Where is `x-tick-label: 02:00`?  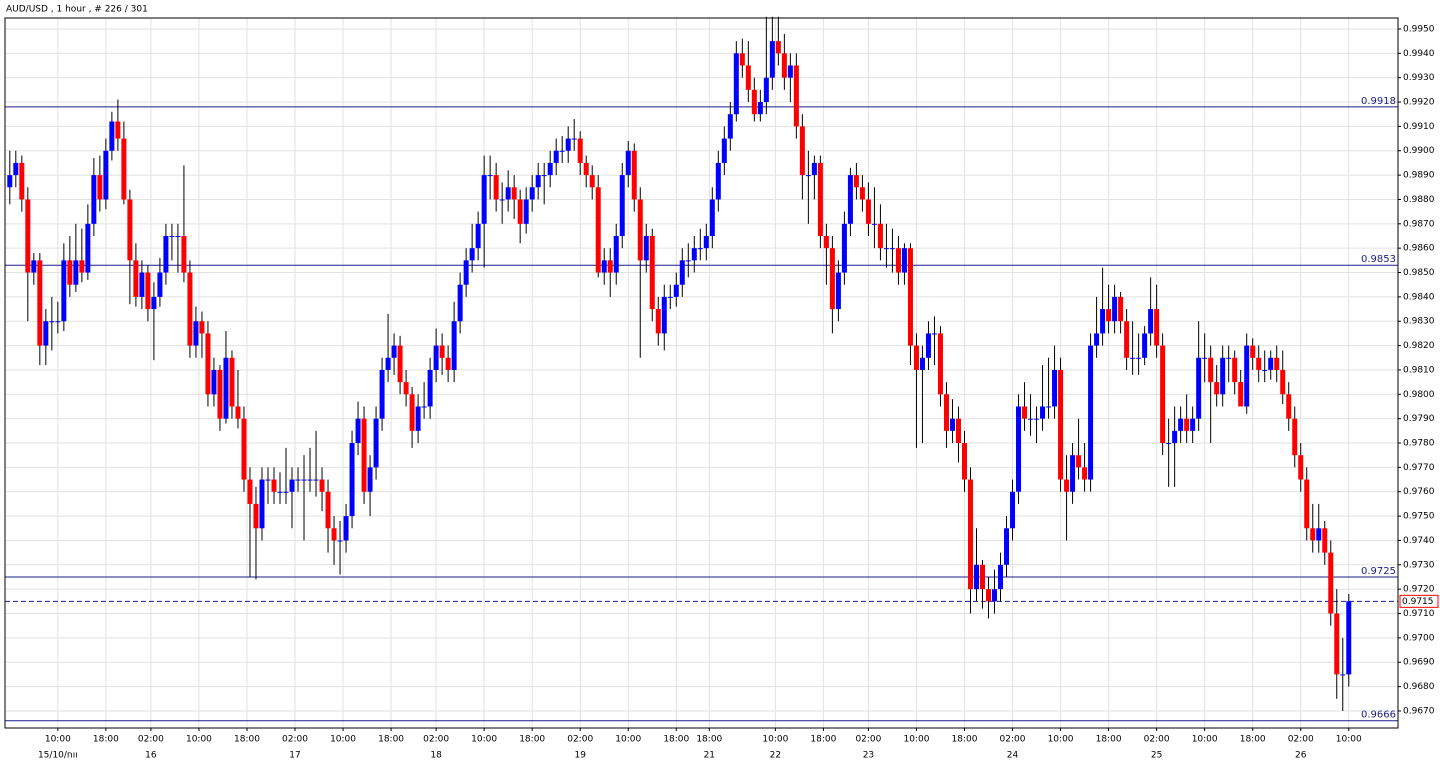 x-tick-label: 02:00 is located at coordinates (868, 740).